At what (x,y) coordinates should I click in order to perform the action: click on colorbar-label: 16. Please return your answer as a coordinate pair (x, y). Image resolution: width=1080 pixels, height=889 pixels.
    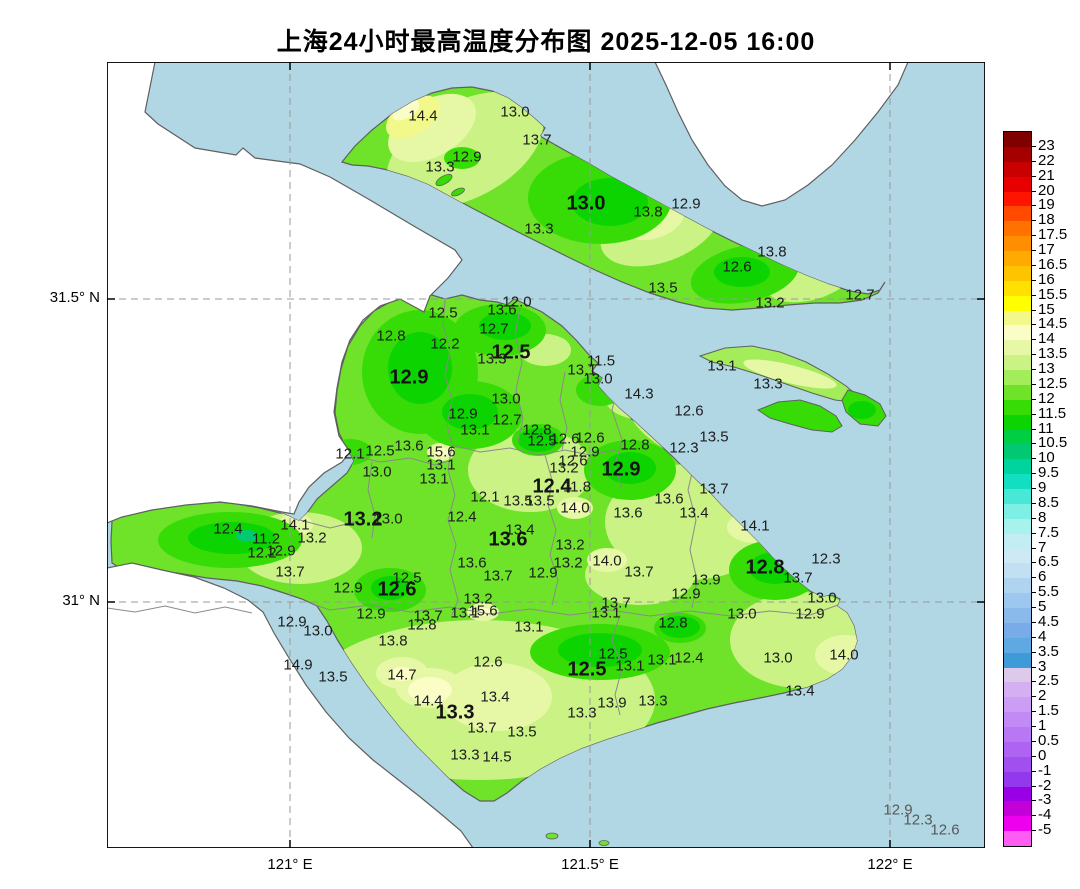
    Looking at the image, I should click on (1046, 279).